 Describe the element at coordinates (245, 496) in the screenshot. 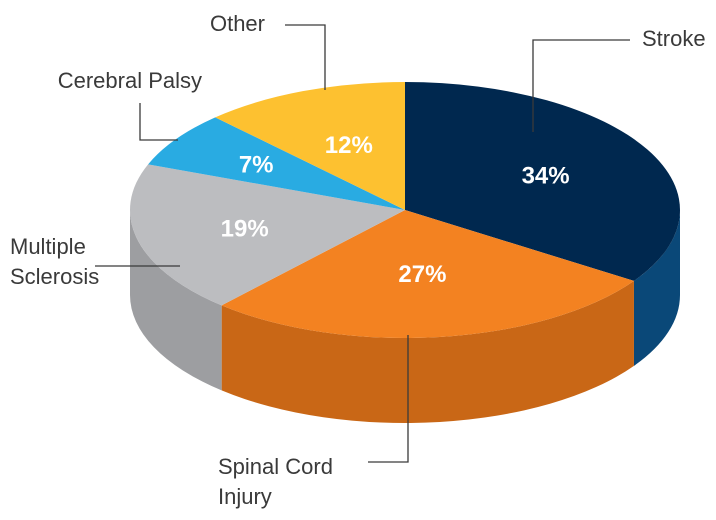

I see `category-label-line: Injury` at that location.